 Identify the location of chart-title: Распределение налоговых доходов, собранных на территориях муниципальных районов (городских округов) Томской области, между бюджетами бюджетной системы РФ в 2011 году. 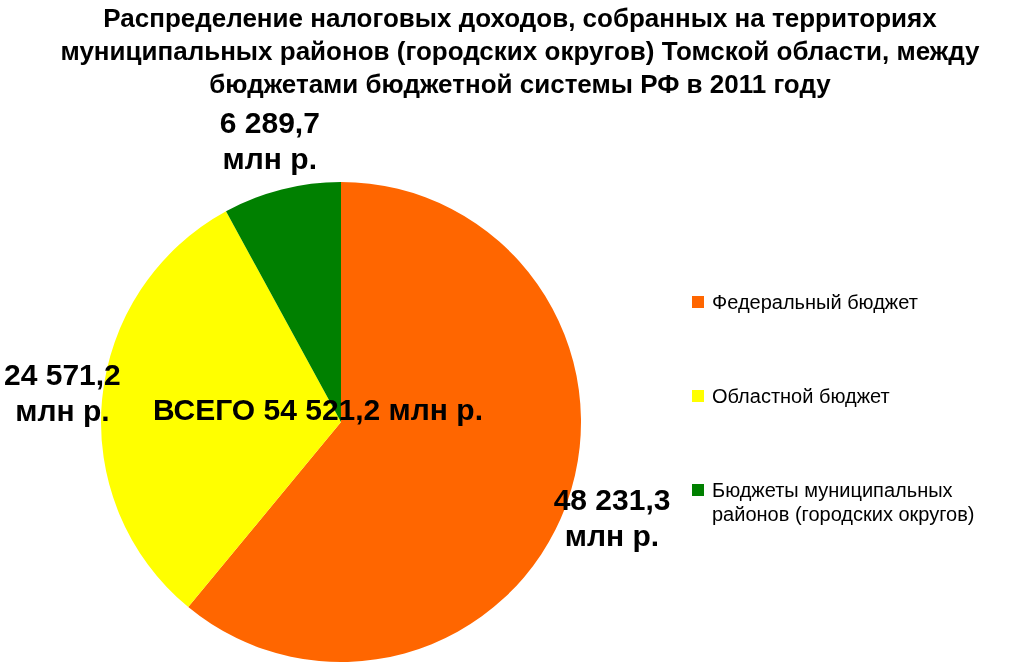
(520, 51).